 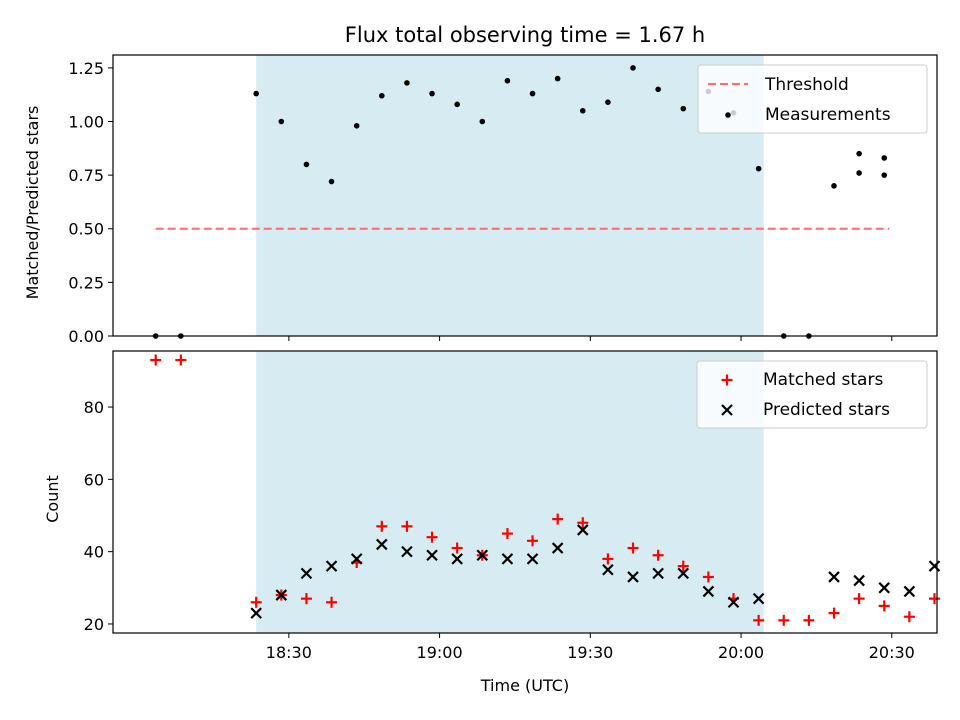 What do you see at coordinates (590, 652) in the screenshot?
I see `x-tick-label: 19:30` at bounding box center [590, 652].